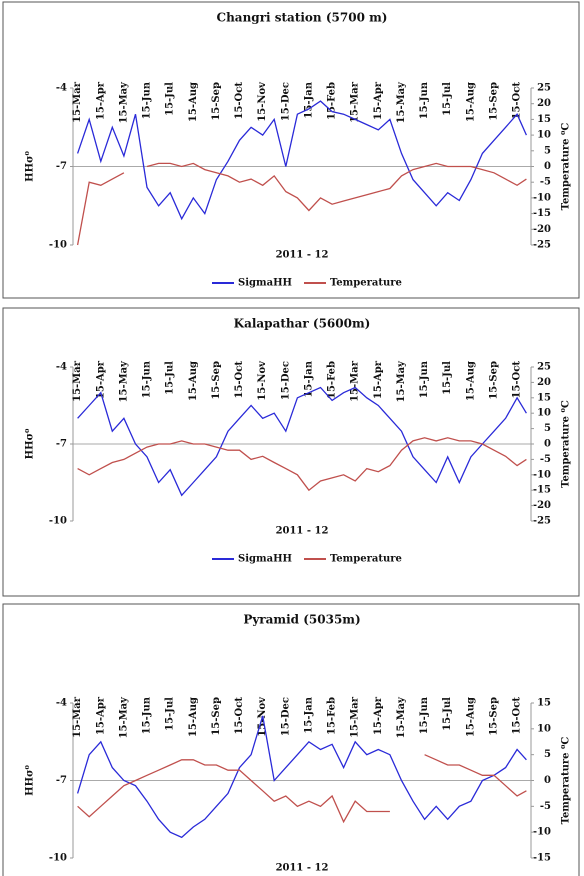 The image size is (584, 876). What do you see at coordinates (366, 283) in the screenshot?
I see `legend-label: Temperature` at bounding box center [366, 283].